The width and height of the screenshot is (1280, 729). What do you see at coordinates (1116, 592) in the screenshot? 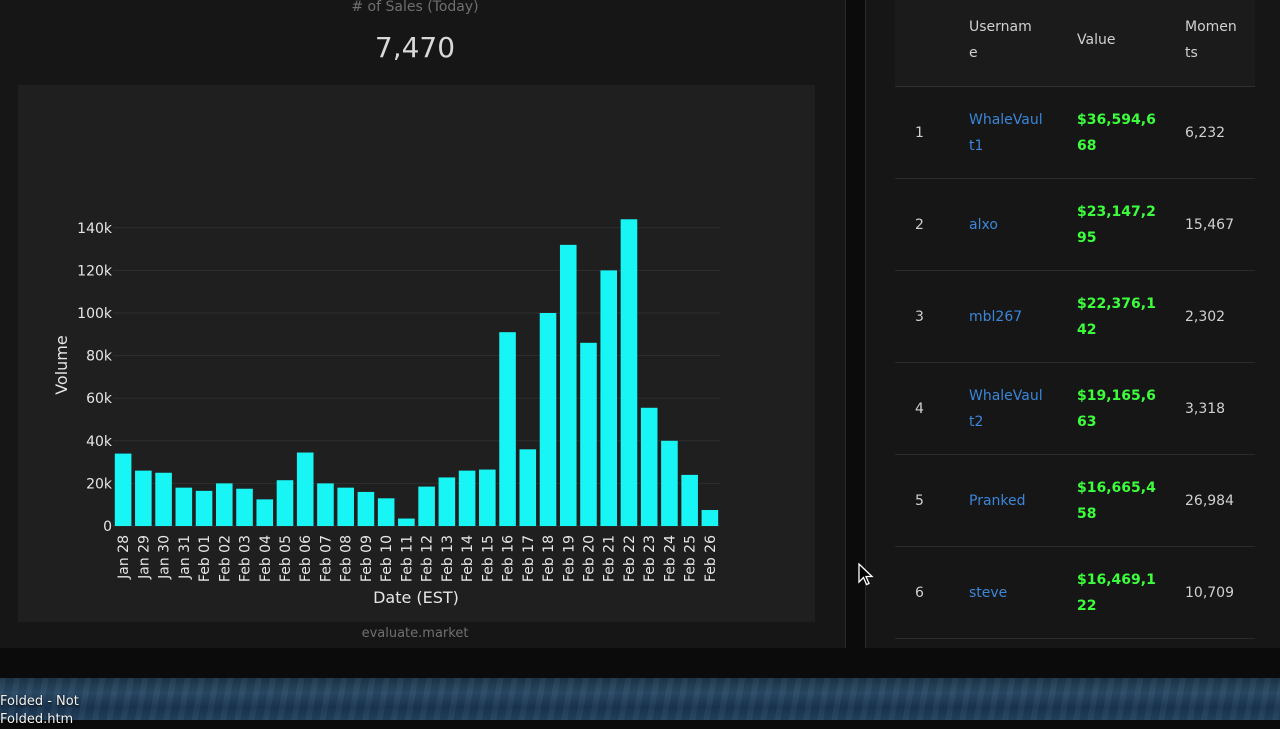
I see `value-cell: $16,469,122` at bounding box center [1116, 592].